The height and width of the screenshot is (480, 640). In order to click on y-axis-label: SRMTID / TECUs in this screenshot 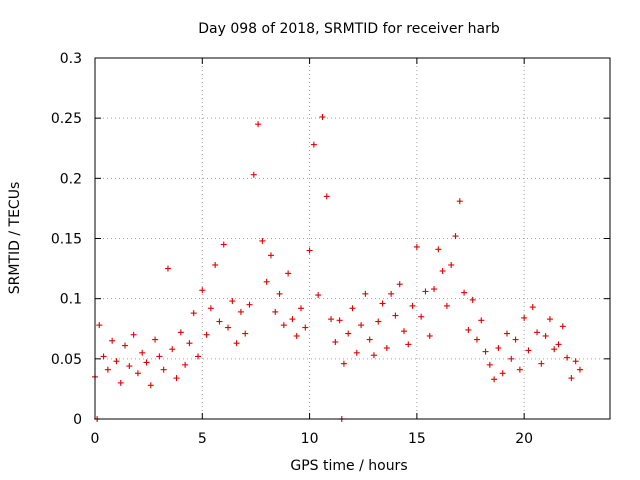, I will do `click(15, 238)`.